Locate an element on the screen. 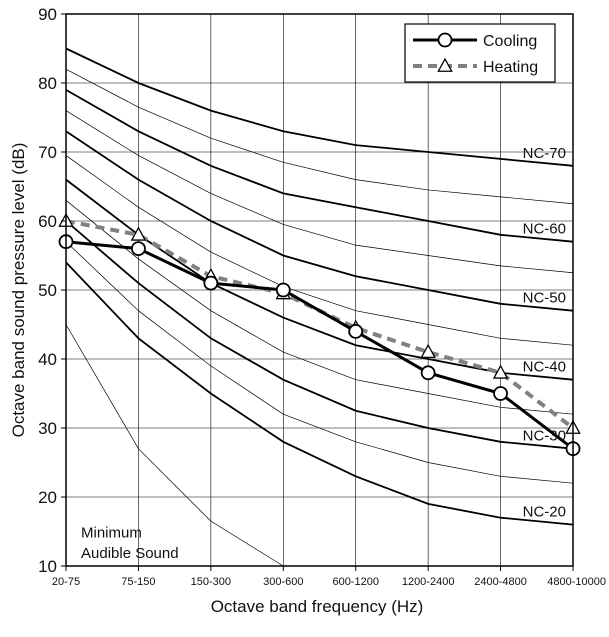  x-axis-label: Octave band frequency (Hz) is located at coordinates (317, 606).